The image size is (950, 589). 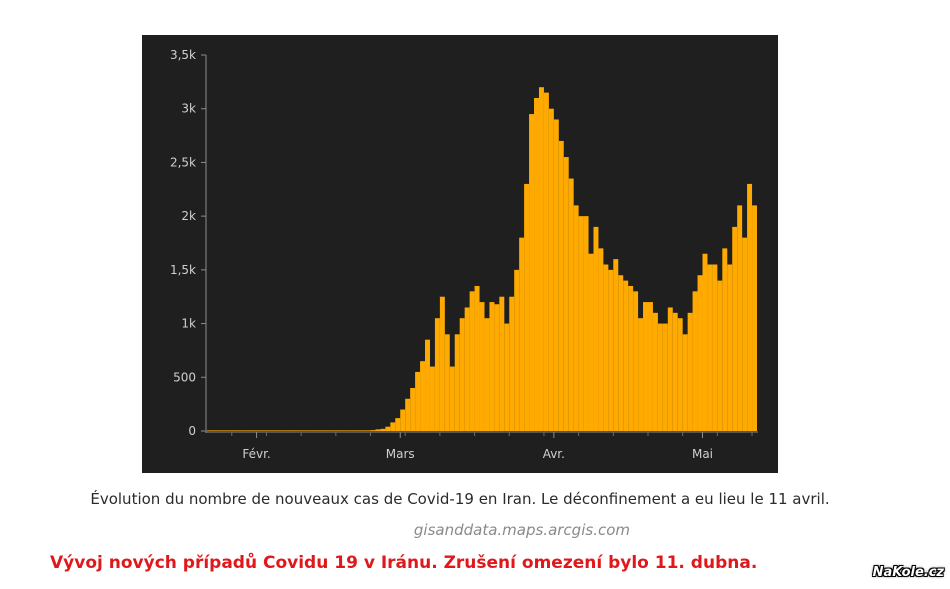 I want to click on caption-source: gisanddata.maps.arcgis.com, so click(x=521, y=530).